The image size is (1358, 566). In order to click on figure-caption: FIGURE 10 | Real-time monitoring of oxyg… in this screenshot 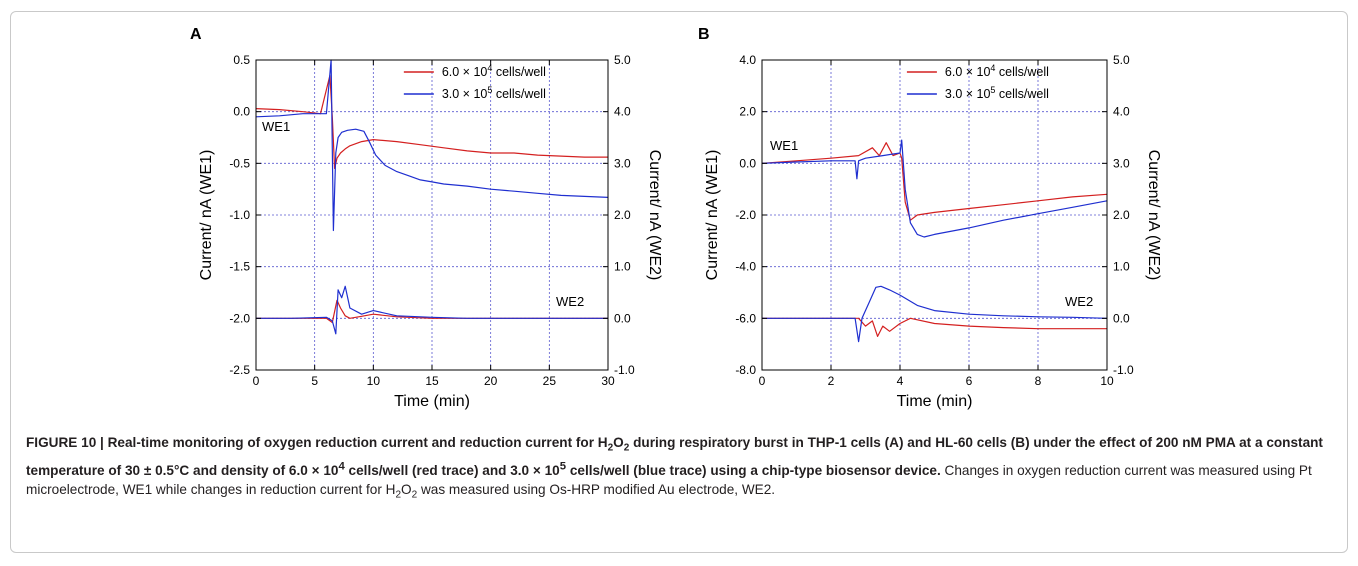, I will do `click(681, 469)`.